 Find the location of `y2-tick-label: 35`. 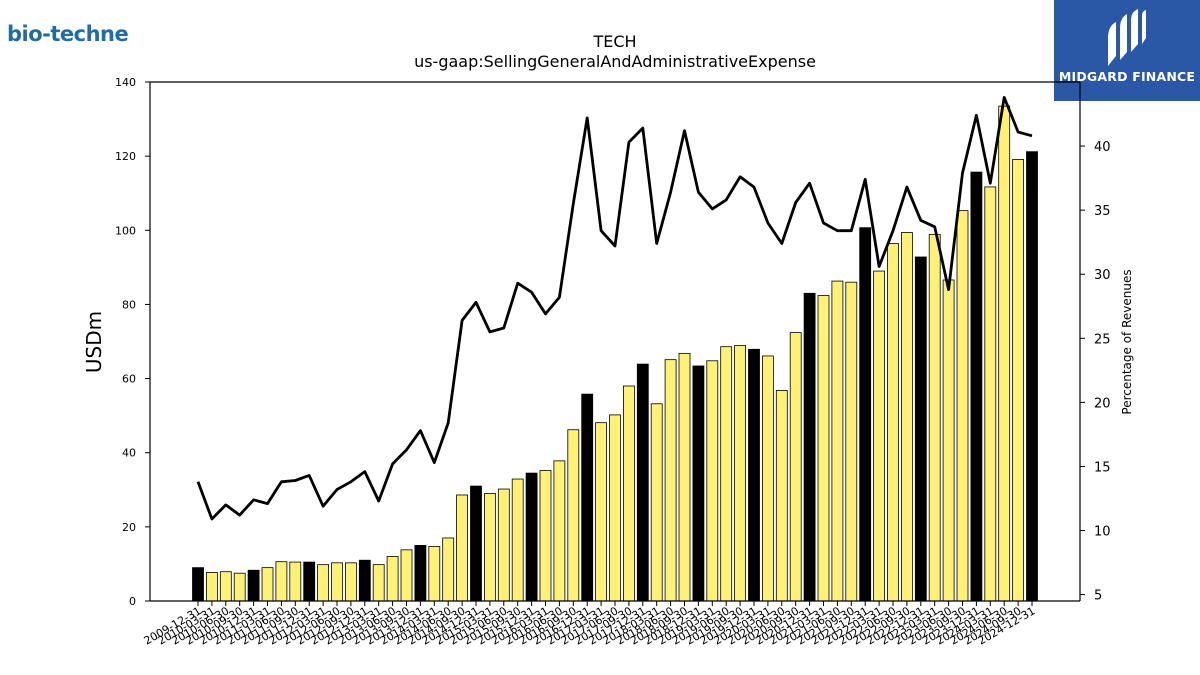

y2-tick-label: 35 is located at coordinates (1102, 211).